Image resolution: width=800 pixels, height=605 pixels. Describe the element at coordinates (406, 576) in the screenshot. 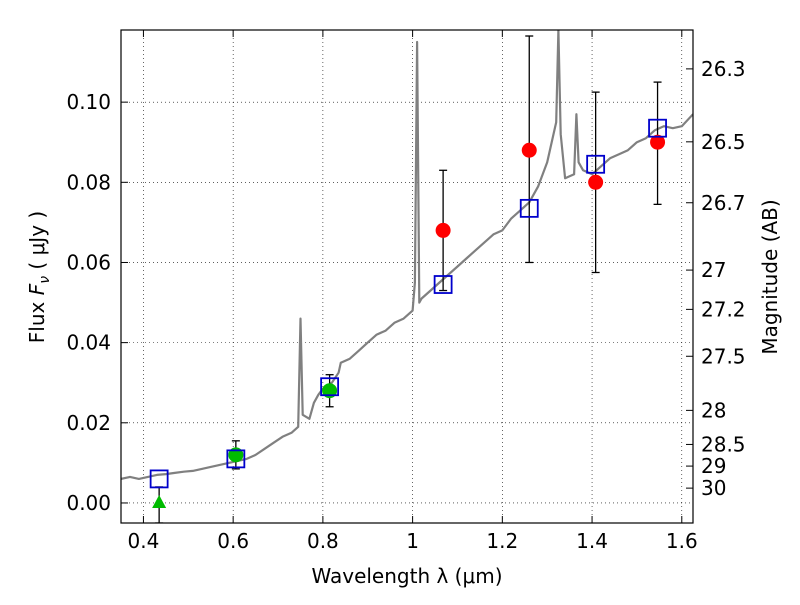

I see `x-axis-title: Wavelength λ (μm)` at that location.